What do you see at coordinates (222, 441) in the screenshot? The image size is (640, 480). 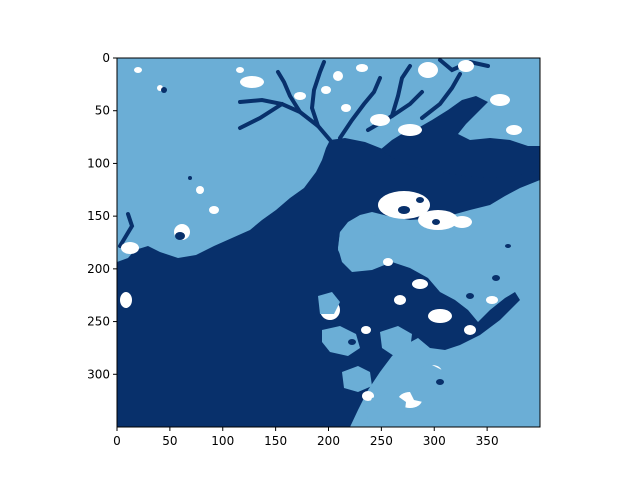 I see `x-tick-label: 100` at bounding box center [222, 441].